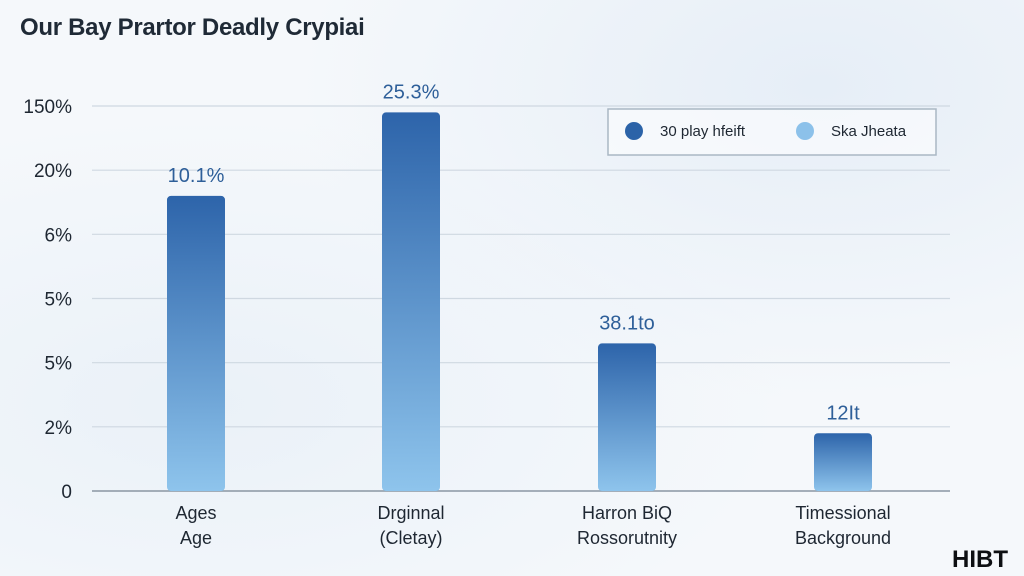  I want to click on legend-label-1: 30 play hfeift, so click(703, 131).